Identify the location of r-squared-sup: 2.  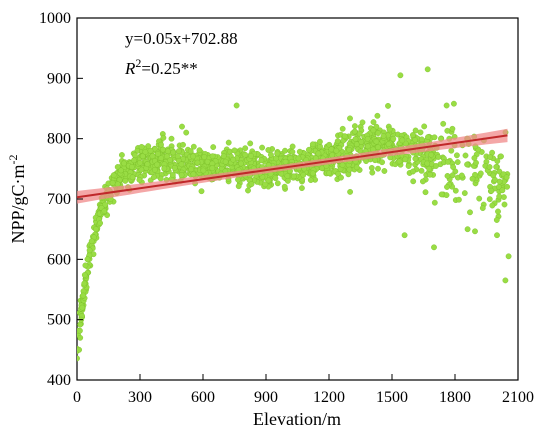
(138, 63).